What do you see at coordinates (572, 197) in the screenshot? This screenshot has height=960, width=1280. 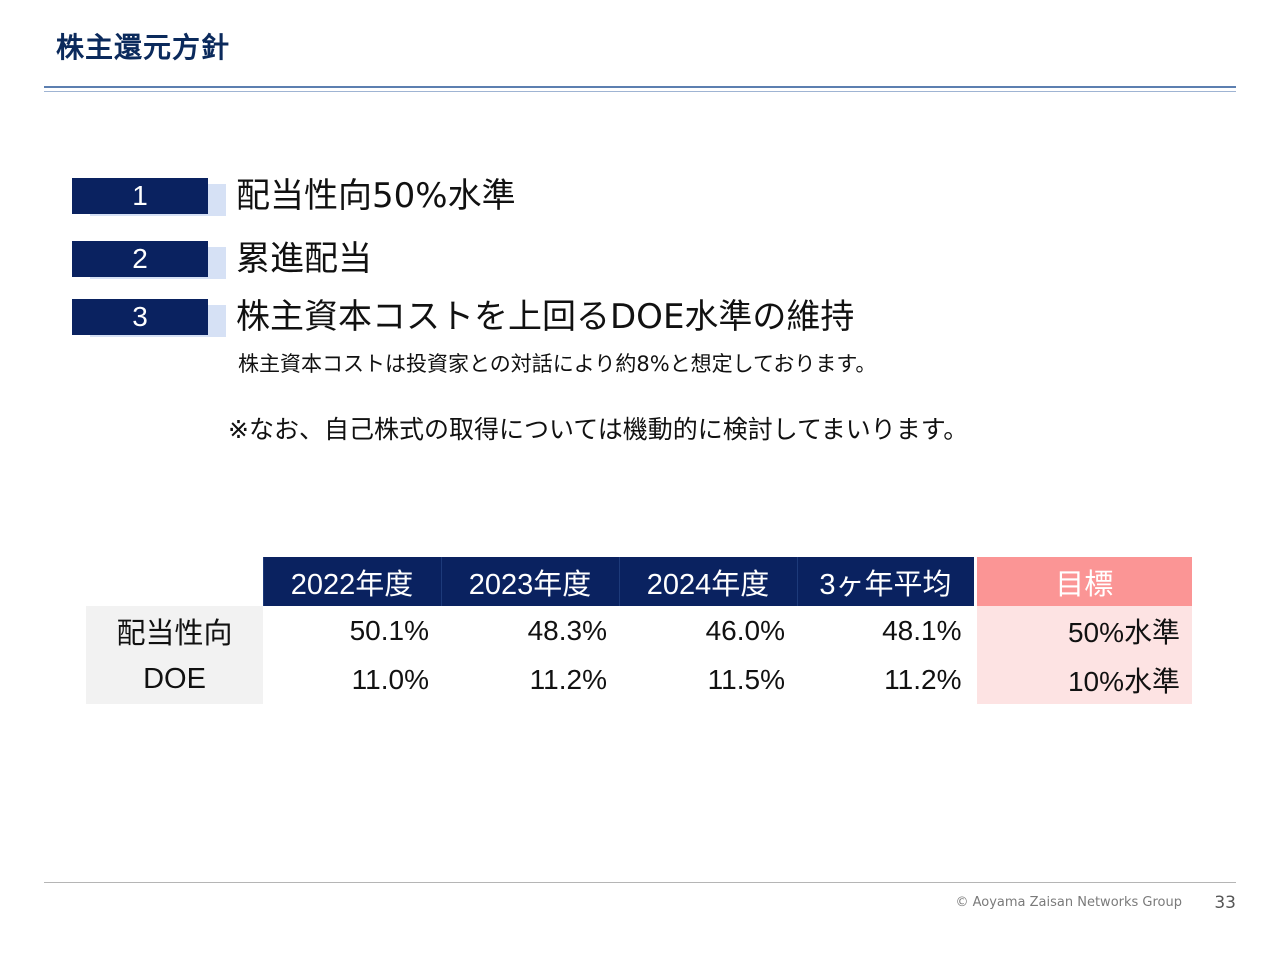 I see `policy-item-1: 1 配当性向50%水準` at bounding box center [572, 197].